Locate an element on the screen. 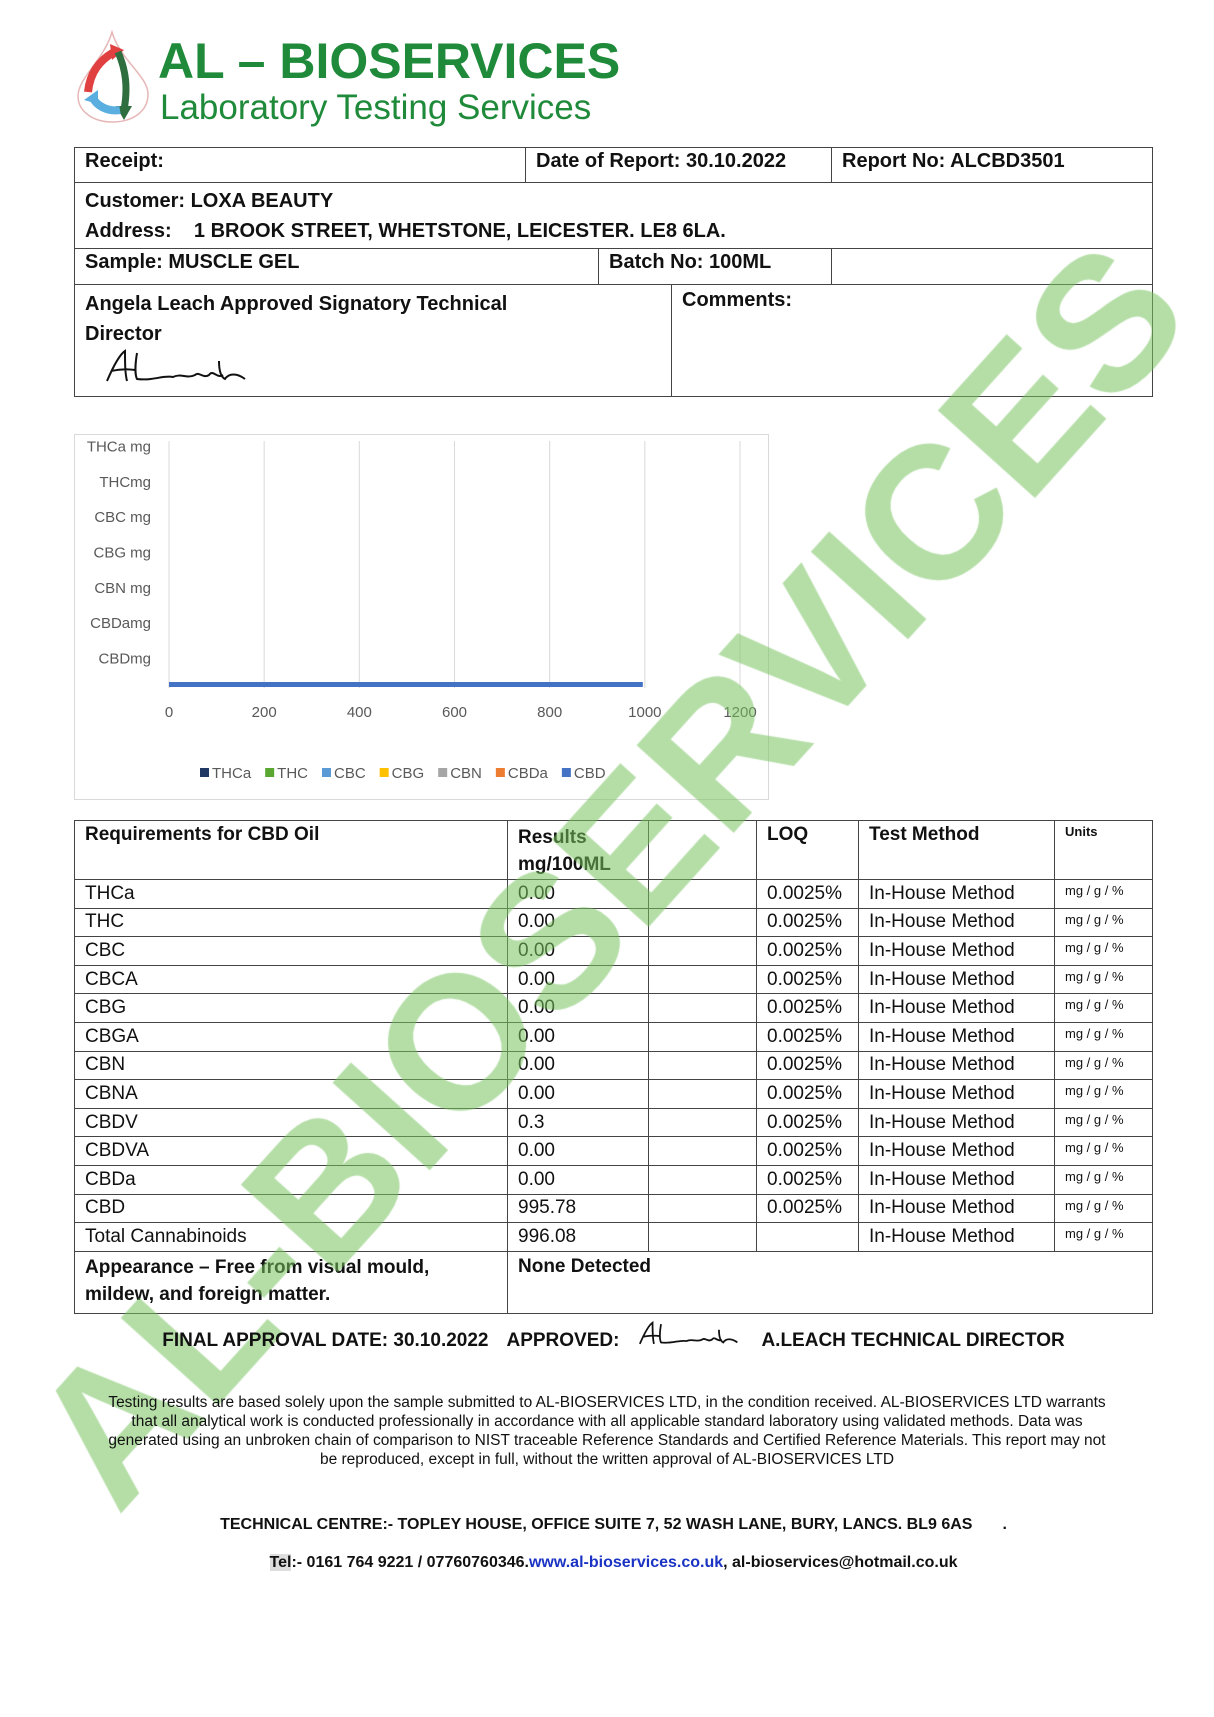 Image resolution: width=1214 pixels, height=1717 pixels. x-tick-label: 200 is located at coordinates (264, 712).